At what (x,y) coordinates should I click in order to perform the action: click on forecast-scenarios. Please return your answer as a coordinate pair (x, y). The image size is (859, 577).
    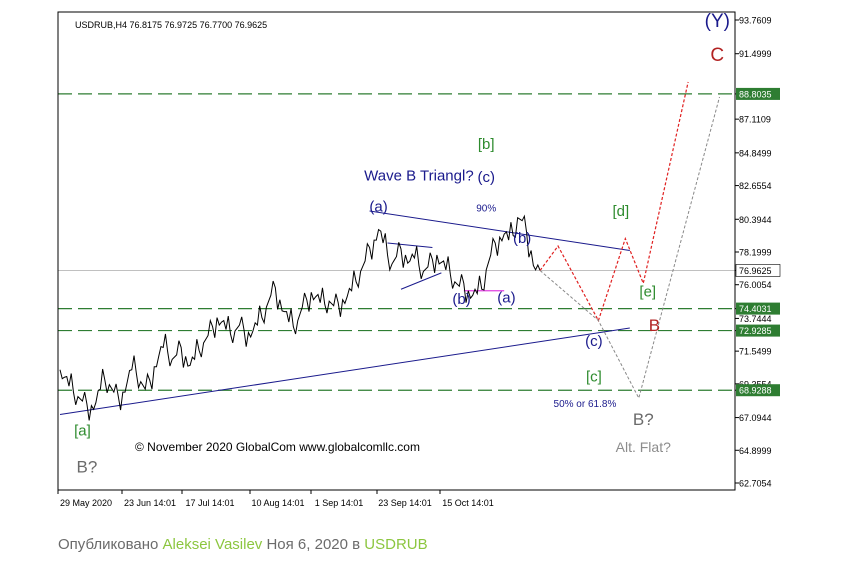
    Looking at the image, I should click on (630, 240).